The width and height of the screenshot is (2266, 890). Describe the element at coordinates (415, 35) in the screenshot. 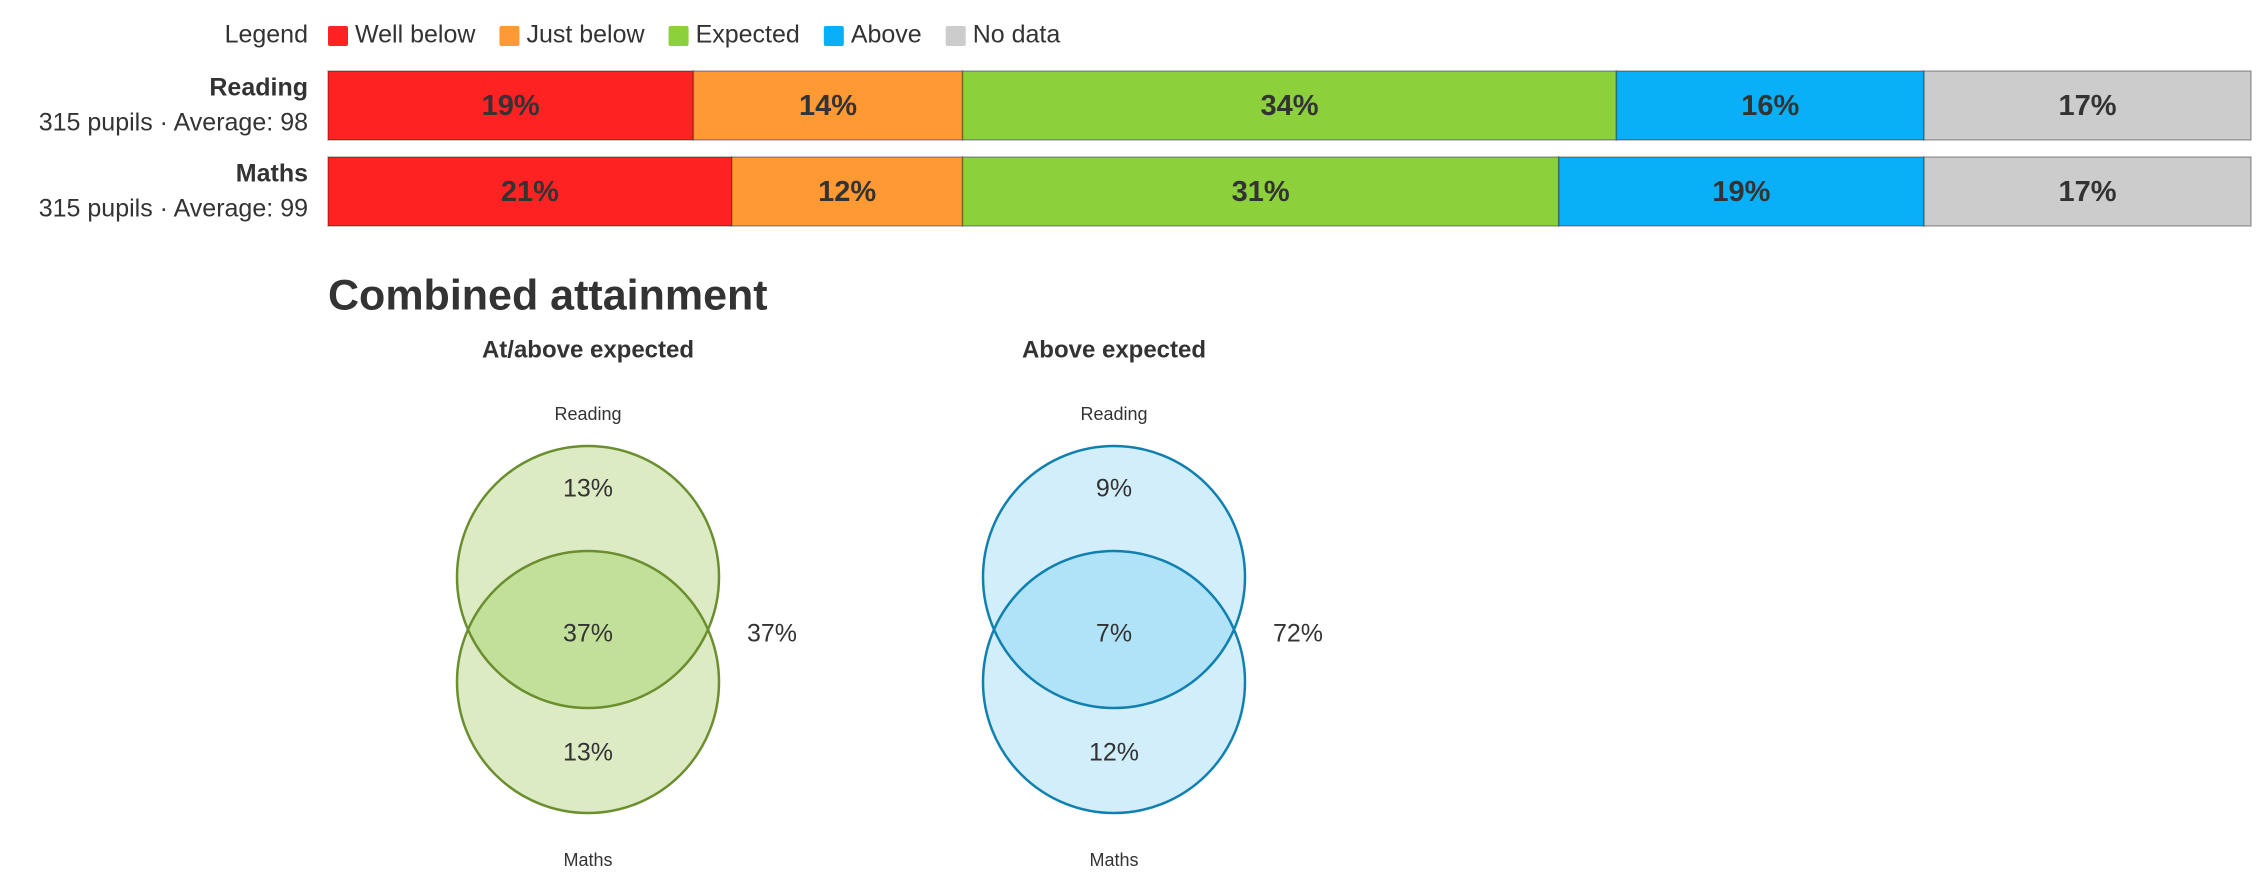

I see `legend-label: Well below` at that location.